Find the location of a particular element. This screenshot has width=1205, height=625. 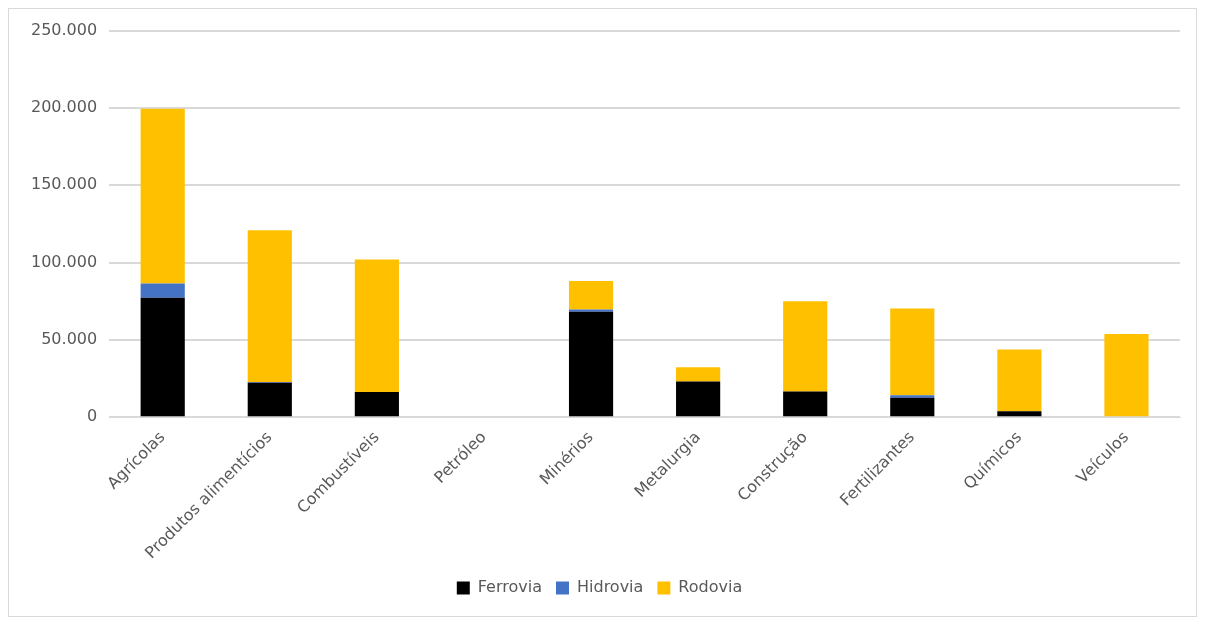

legend-label: Rodovia is located at coordinates (710, 587).